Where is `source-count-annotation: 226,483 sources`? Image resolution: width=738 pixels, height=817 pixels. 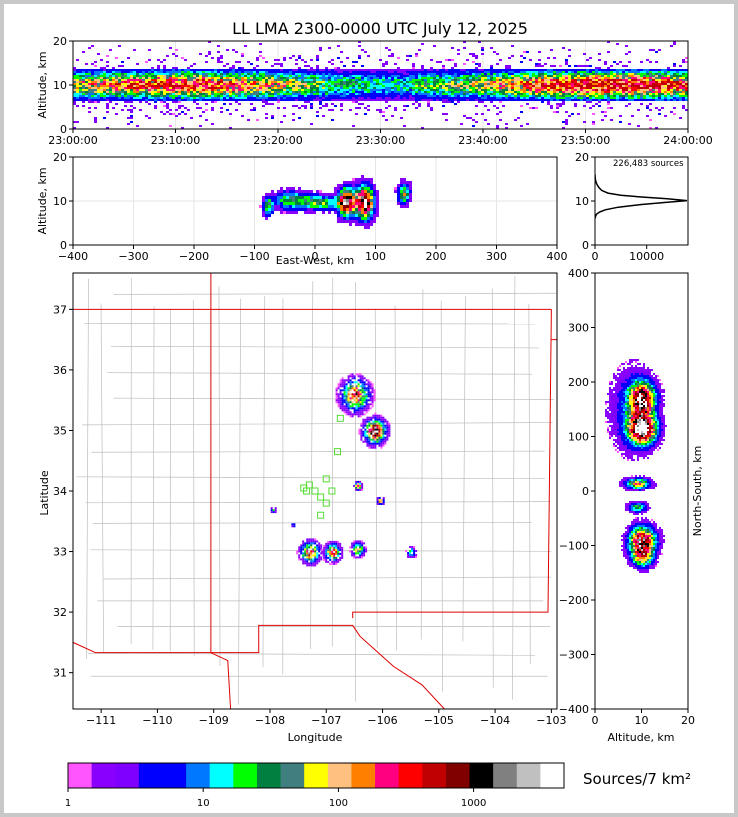
source-count-annotation: 226,483 sources is located at coordinates (648, 164).